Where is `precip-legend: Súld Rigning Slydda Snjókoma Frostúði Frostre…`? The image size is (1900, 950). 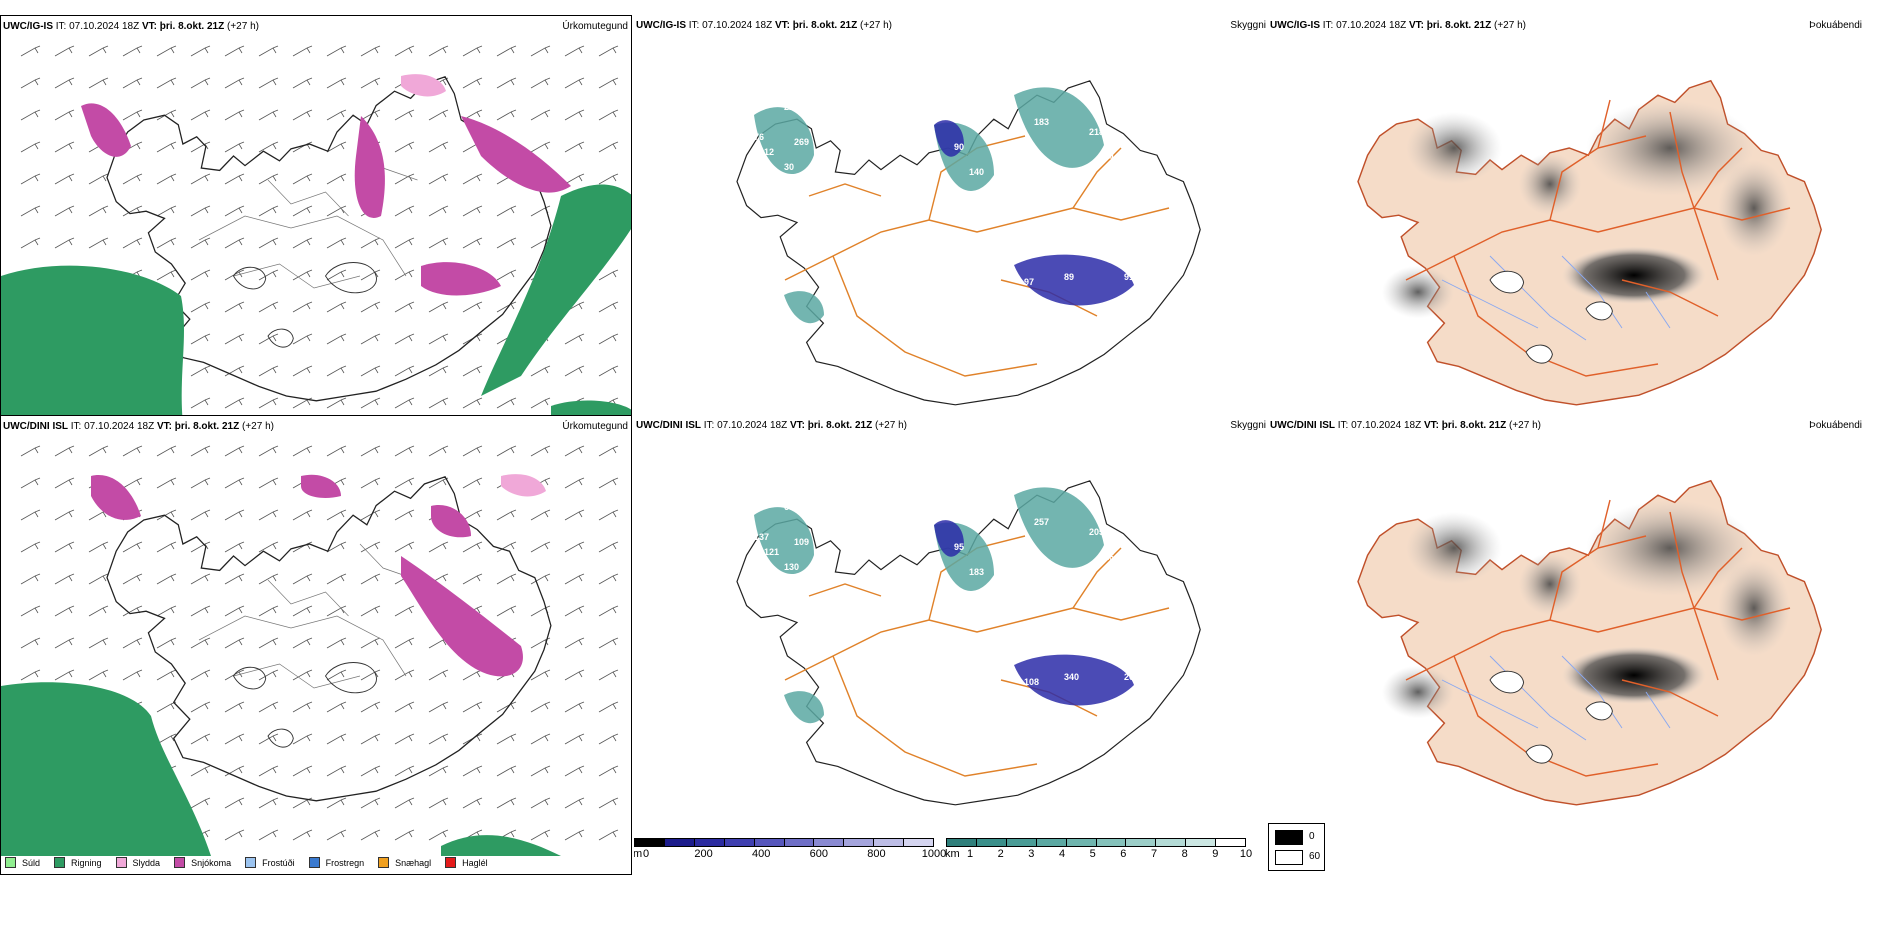
precip-legend: Súld Rigning Slydda Snjókoma Frostúði Frostre… is located at coordinates (253, 862).